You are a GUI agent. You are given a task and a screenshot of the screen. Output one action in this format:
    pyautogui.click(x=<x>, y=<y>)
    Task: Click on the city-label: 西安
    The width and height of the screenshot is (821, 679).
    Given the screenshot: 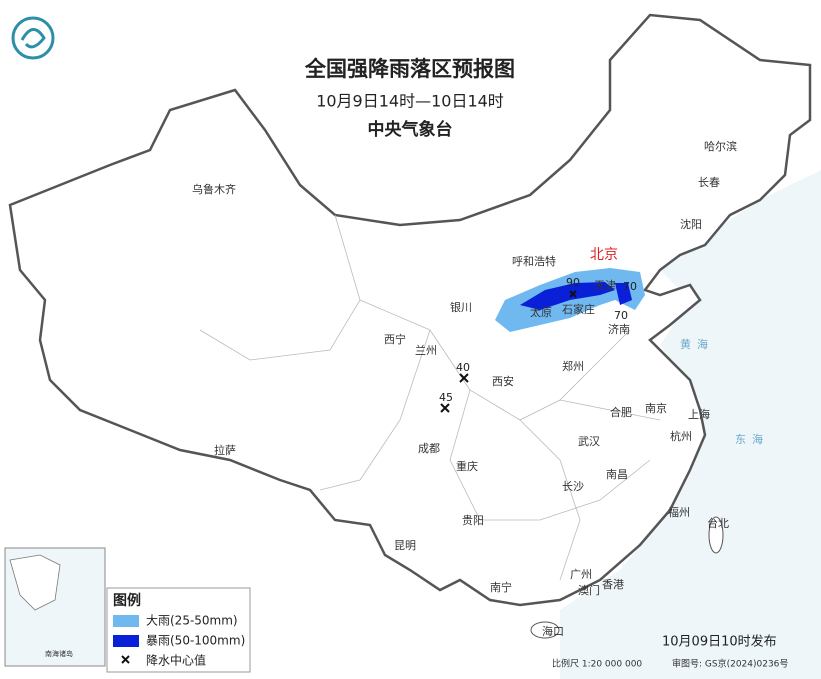 What is the action you would take?
    pyautogui.click(x=503, y=381)
    